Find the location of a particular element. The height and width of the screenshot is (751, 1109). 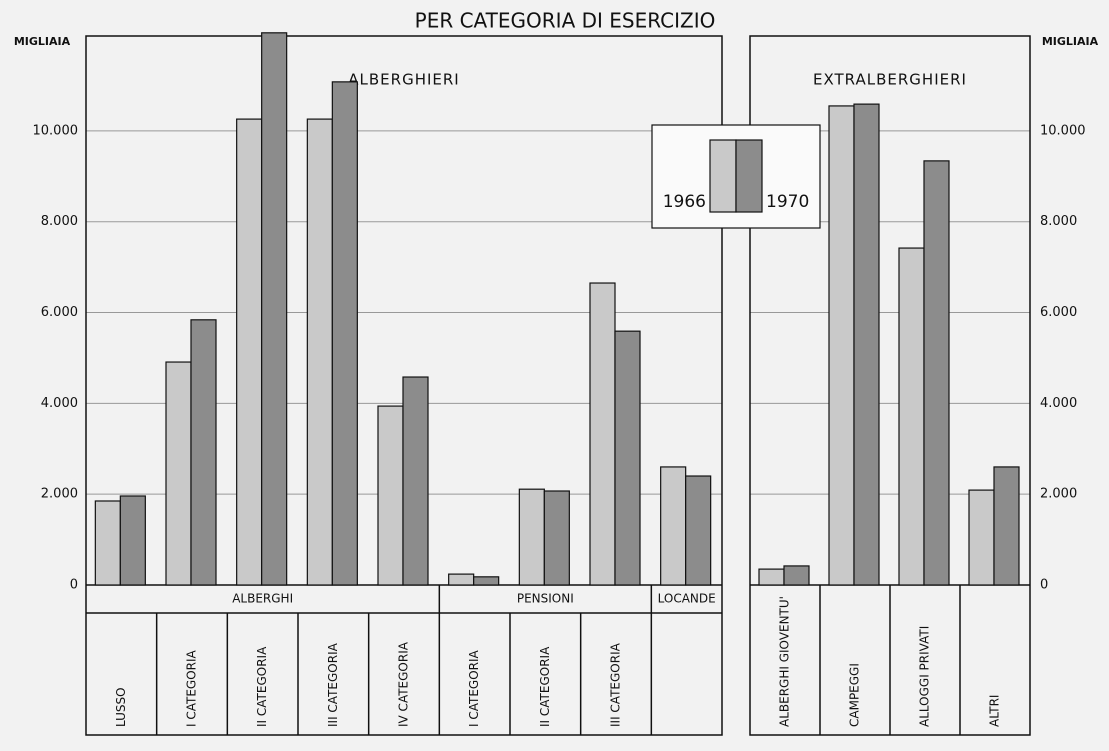

group-label: PENSIONI is located at coordinates (545, 599).